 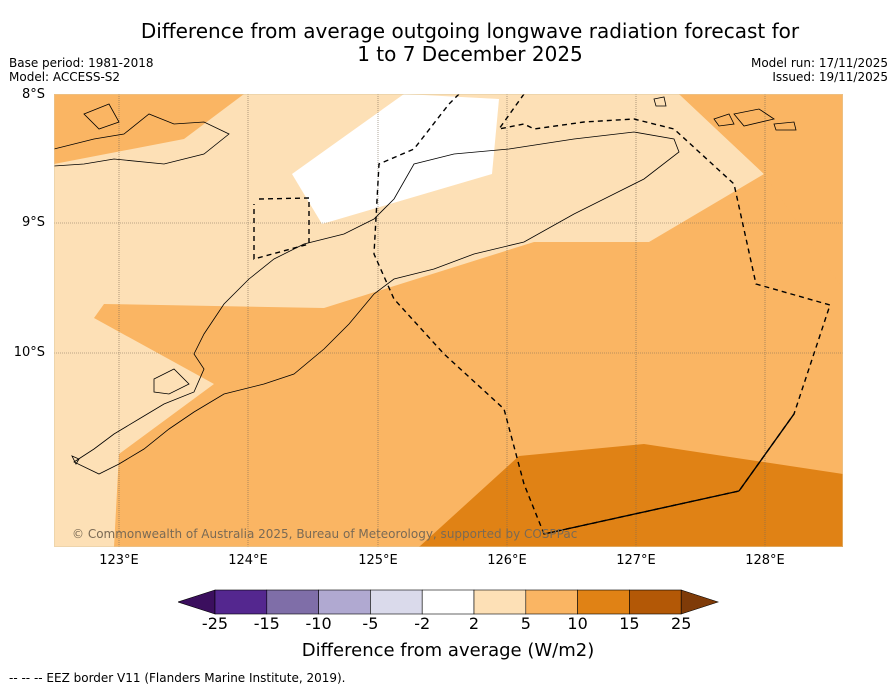 I want to click on colorbar-tick-label: 25, so click(x=681, y=623).